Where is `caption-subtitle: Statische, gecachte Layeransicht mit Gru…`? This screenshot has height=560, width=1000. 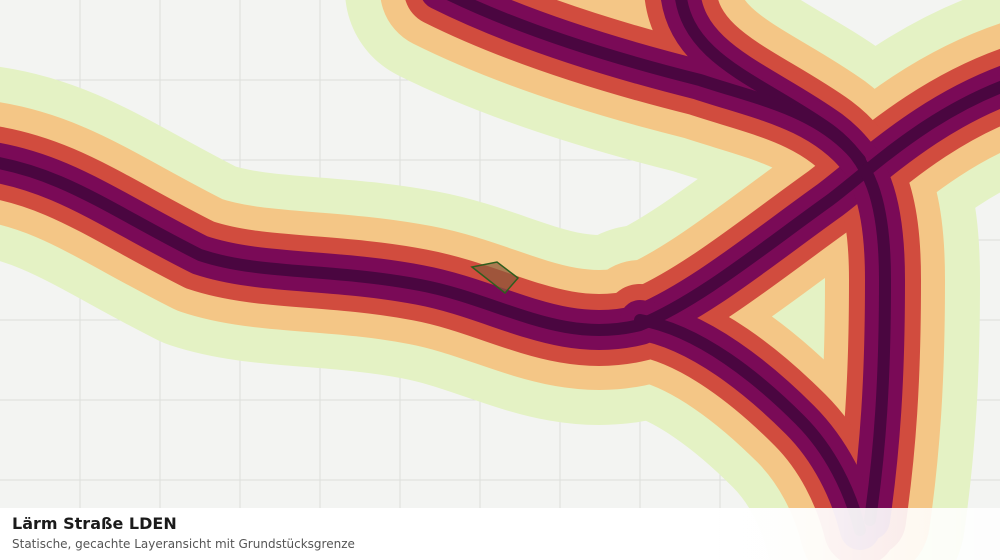
caption-subtitle: Statische, gecachte Layeransicht mit Gru… is located at coordinates (183, 544).